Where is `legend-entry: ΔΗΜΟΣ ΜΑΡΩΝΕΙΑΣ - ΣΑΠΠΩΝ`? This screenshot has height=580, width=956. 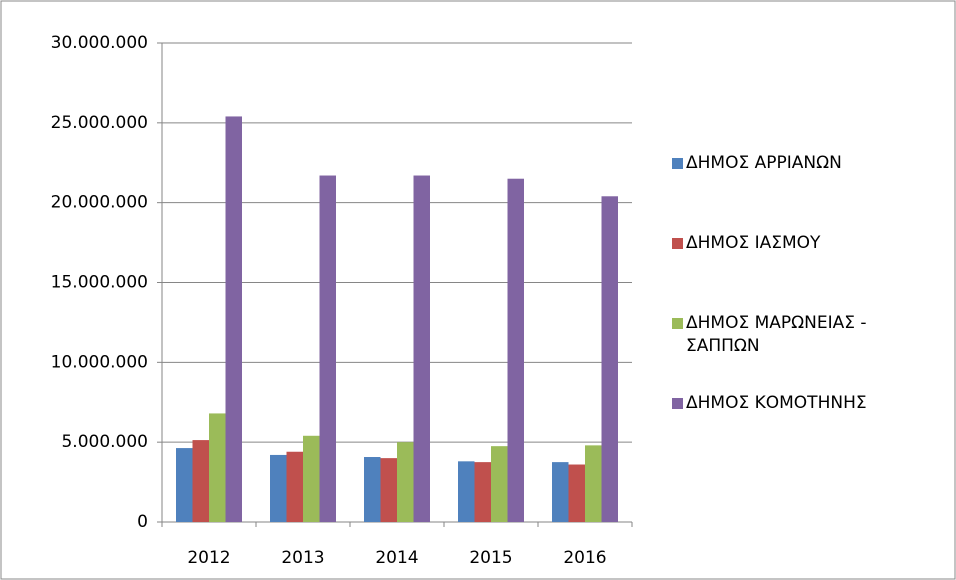
legend-entry: ΔΗΜΟΣ ΜΑΡΩΝΕΙΑΣ - ΣΑΠΠΩΝ is located at coordinates (807, 335).